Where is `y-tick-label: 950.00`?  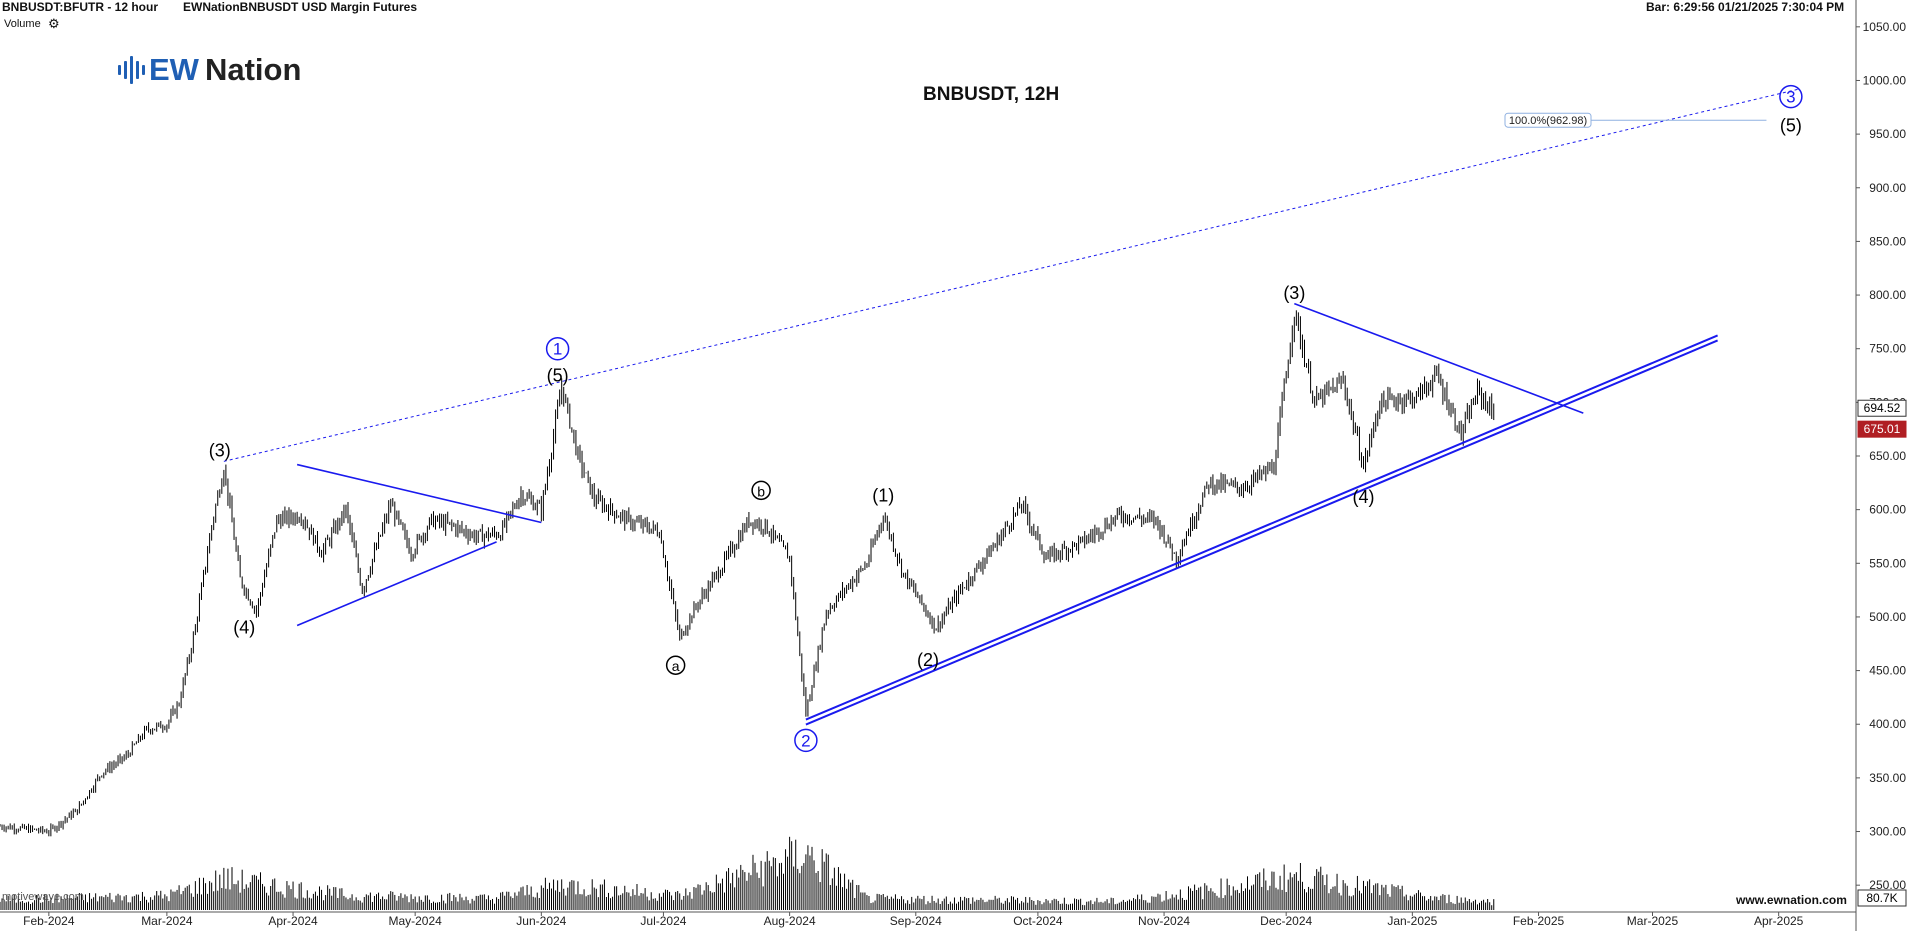
y-tick-label: 950.00 is located at coordinates (1887, 134).